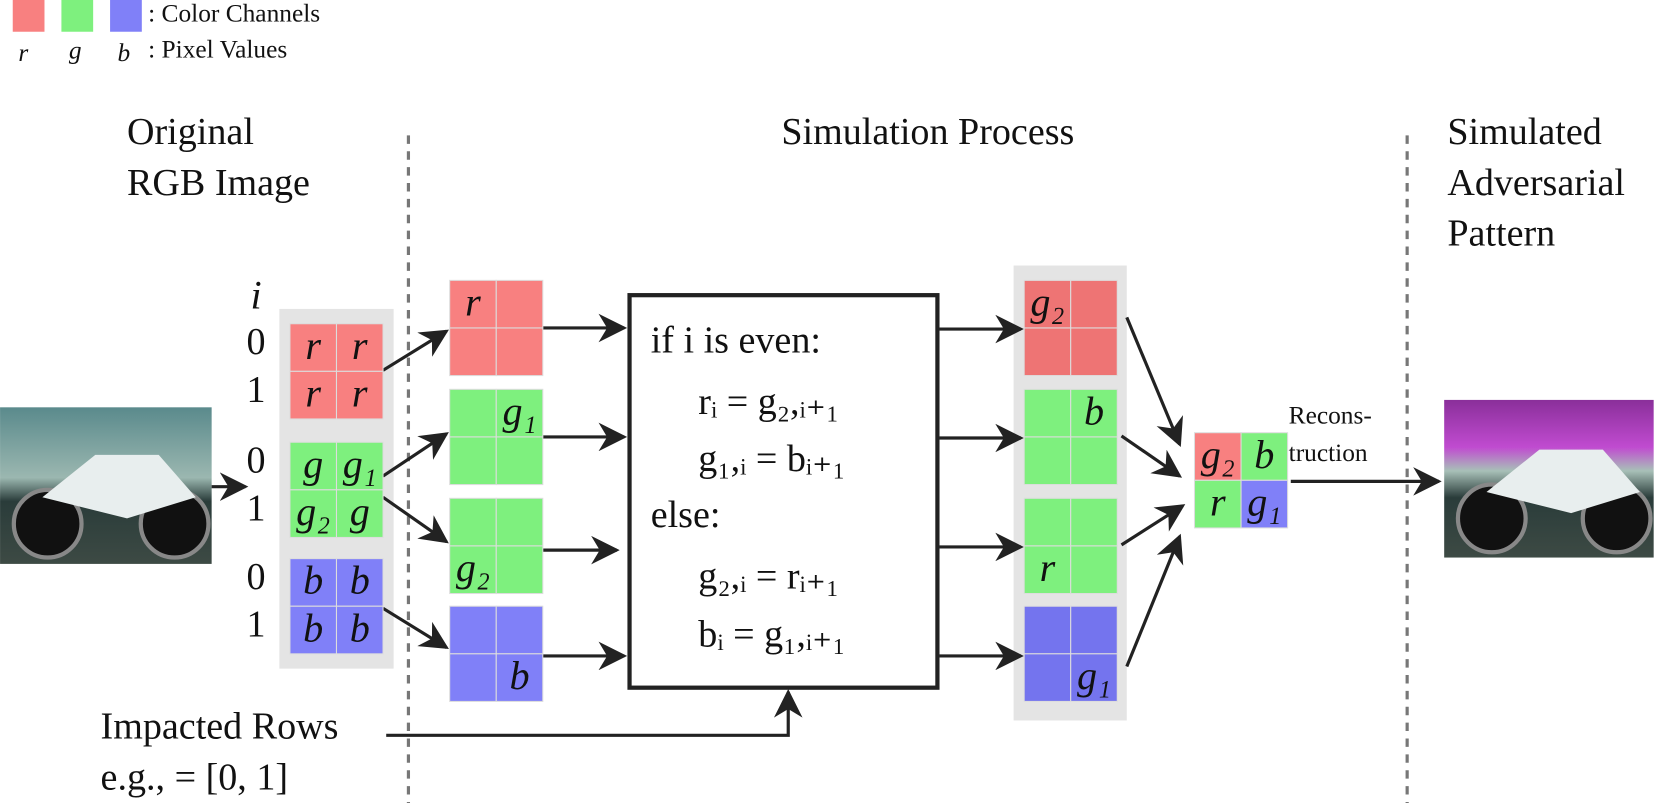 Image resolution: width=1659 pixels, height=803 pixels. I want to click on legend-red, so click(28, 16).